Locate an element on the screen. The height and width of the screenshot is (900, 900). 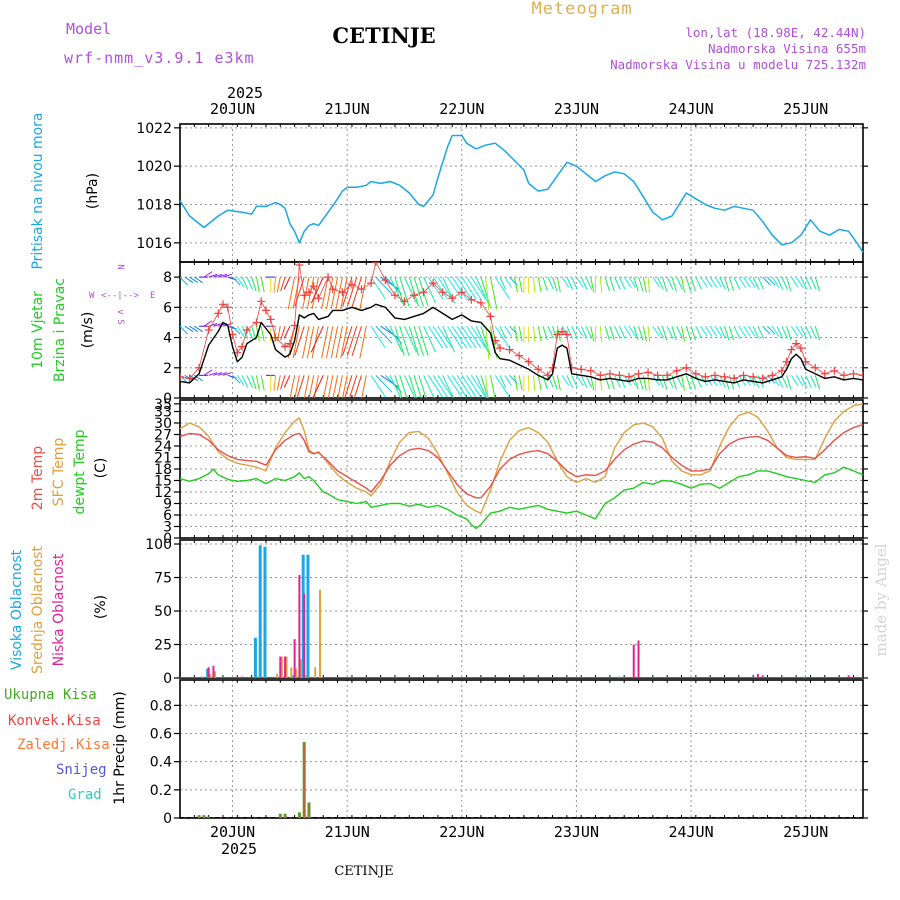
panel-frame is located at coordinates (521, 749).